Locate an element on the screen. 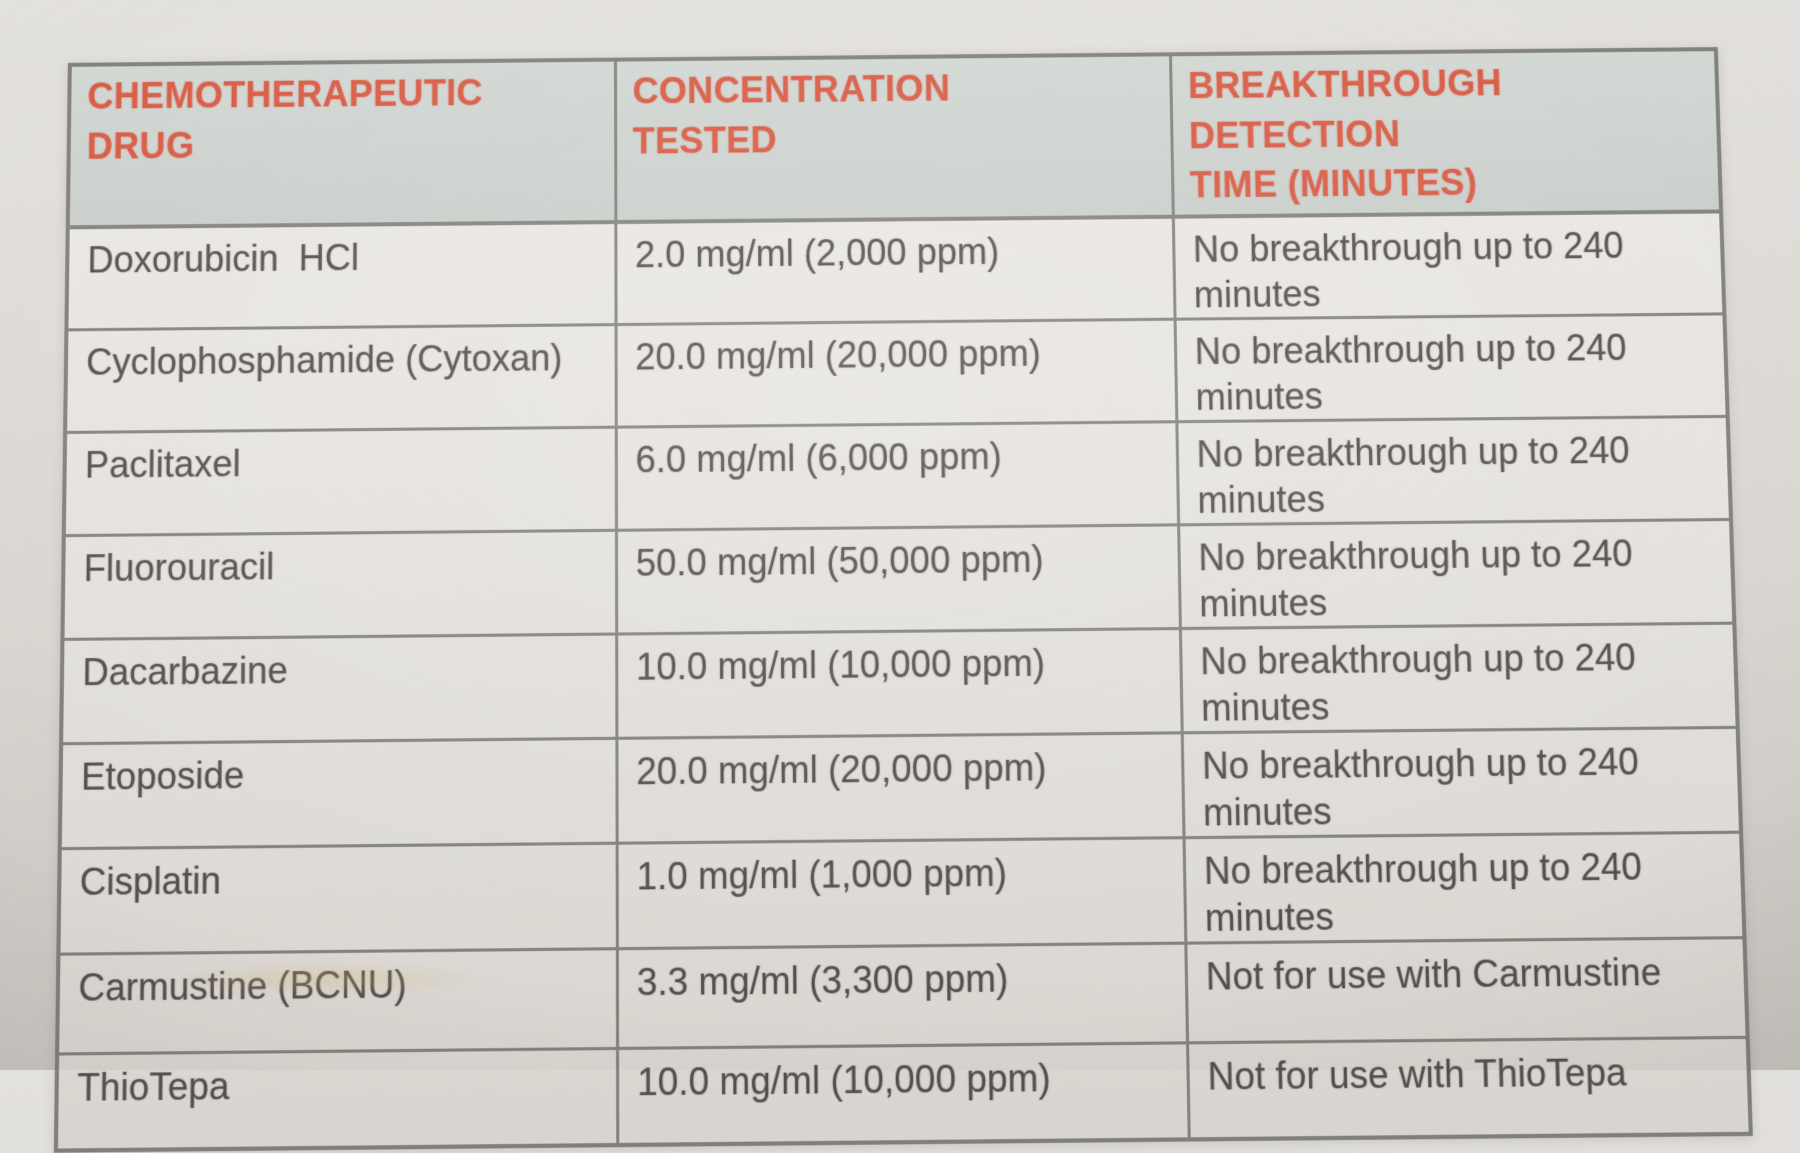 The image size is (1800, 1153). header-cell-breakthrough: BREAKTHROUGH DETECTION TIME (MINUTES) is located at coordinates (1446, 133).